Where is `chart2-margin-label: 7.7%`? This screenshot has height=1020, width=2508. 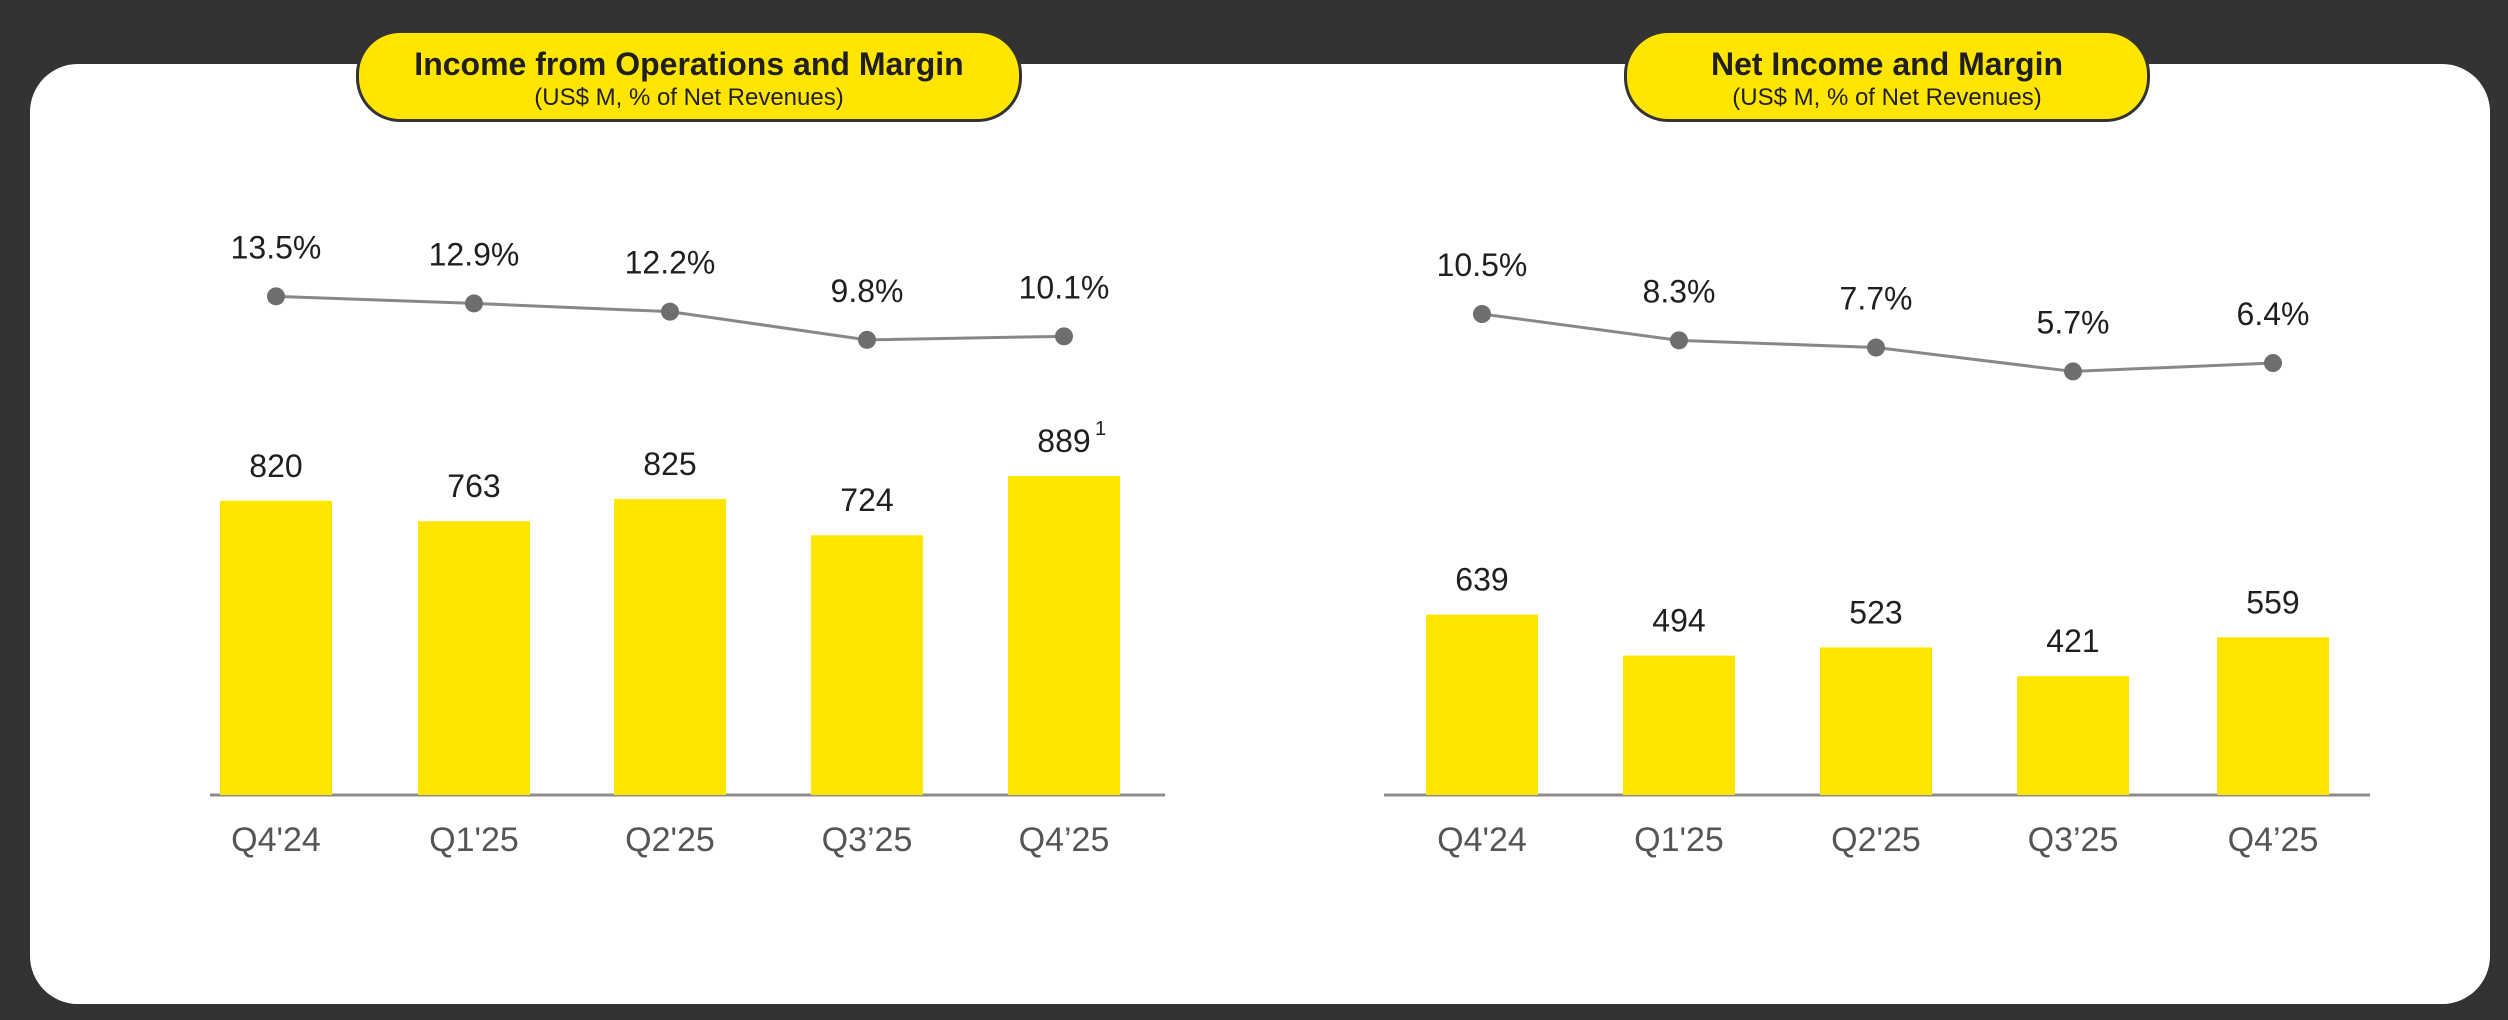 chart2-margin-label: 7.7% is located at coordinates (1876, 299).